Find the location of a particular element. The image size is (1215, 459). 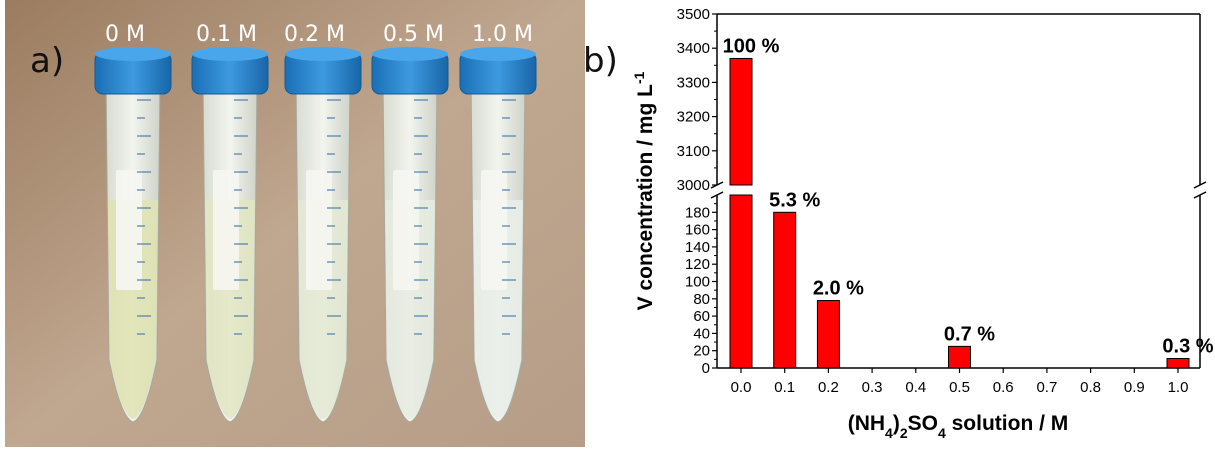

y-tick-label-lower: 160 is located at coordinates (697, 230).